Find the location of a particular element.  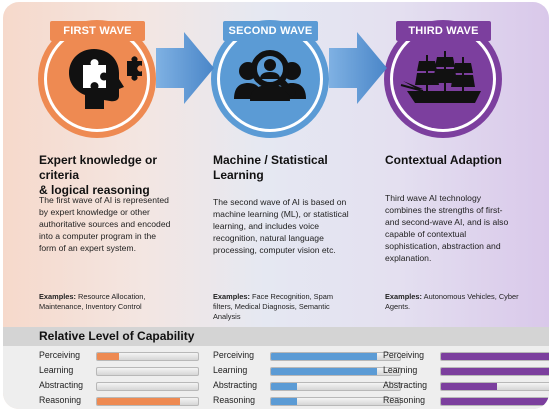

examples-text: filters, Medical Diagnosis, Semantic is located at coordinates (271, 306).